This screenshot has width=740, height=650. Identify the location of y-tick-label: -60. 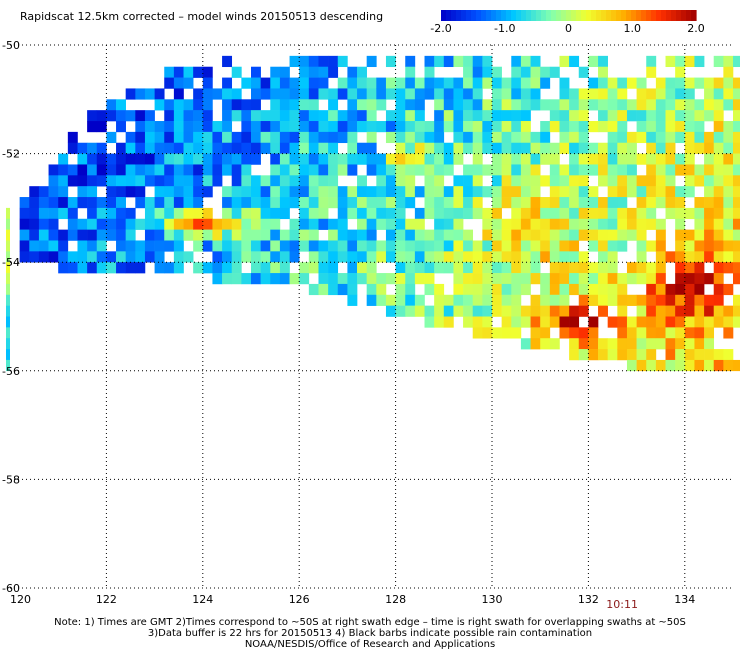
(11, 588).